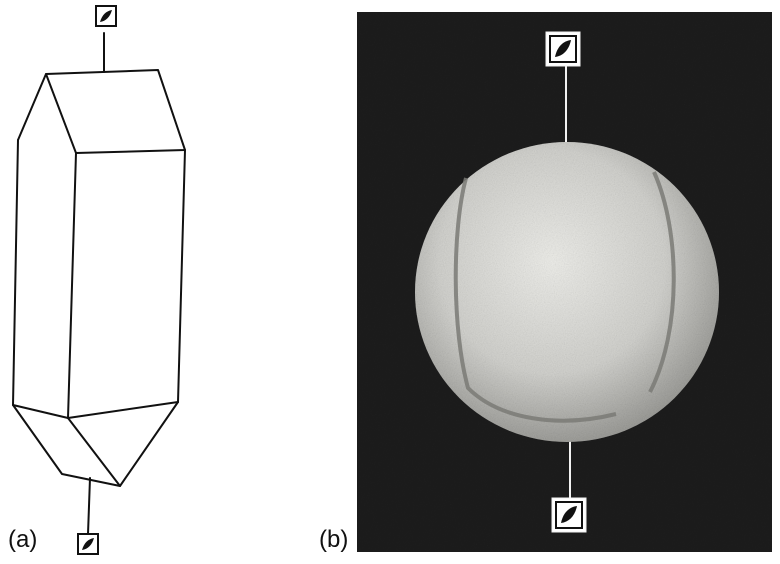 This screenshot has width=780, height=564. Describe the element at coordinates (334, 539) in the screenshot. I see `panel-b-label: (b)` at that location.